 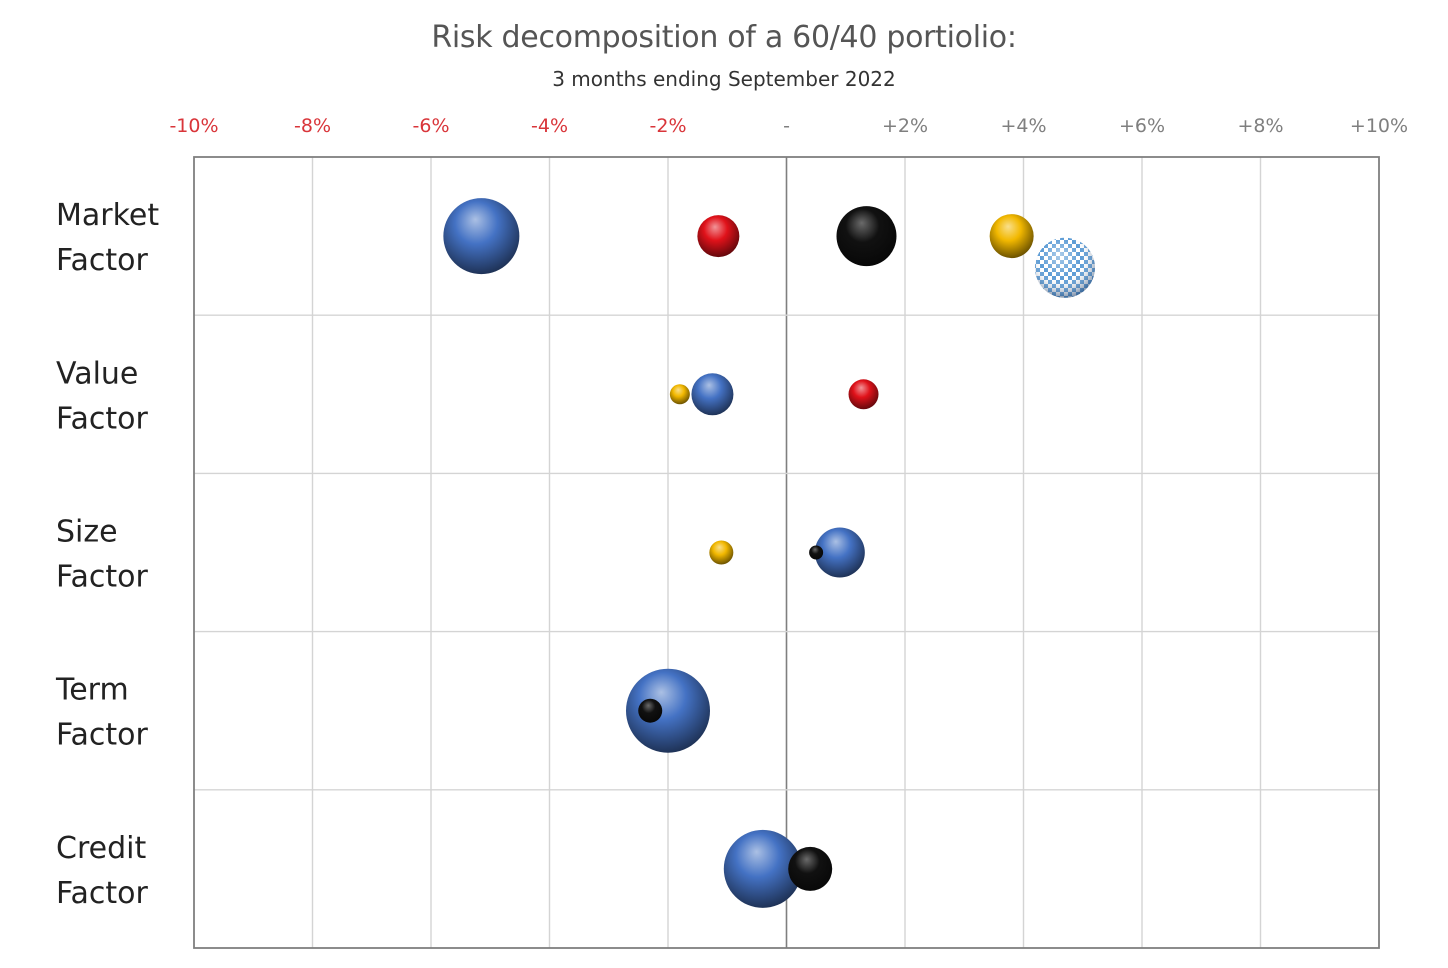 What do you see at coordinates (97, 373) in the screenshot?
I see `row-label-line1: Value` at bounding box center [97, 373].